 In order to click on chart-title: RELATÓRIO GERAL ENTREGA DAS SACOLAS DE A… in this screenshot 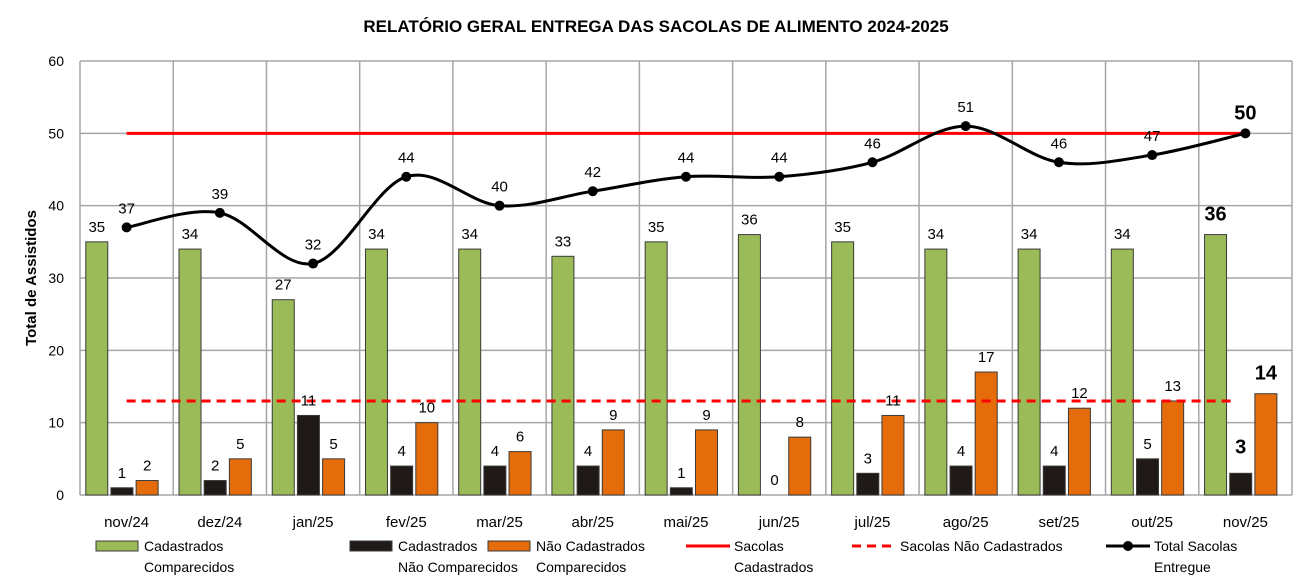, I will do `click(655, 26)`.